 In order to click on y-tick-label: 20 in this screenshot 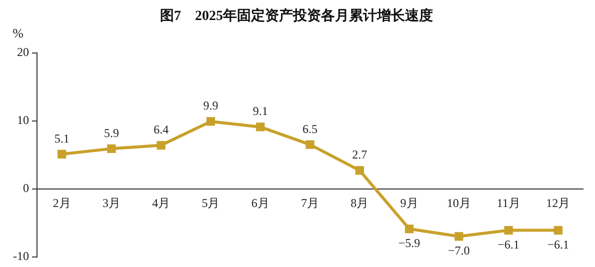, I will do `click(22, 51)`.